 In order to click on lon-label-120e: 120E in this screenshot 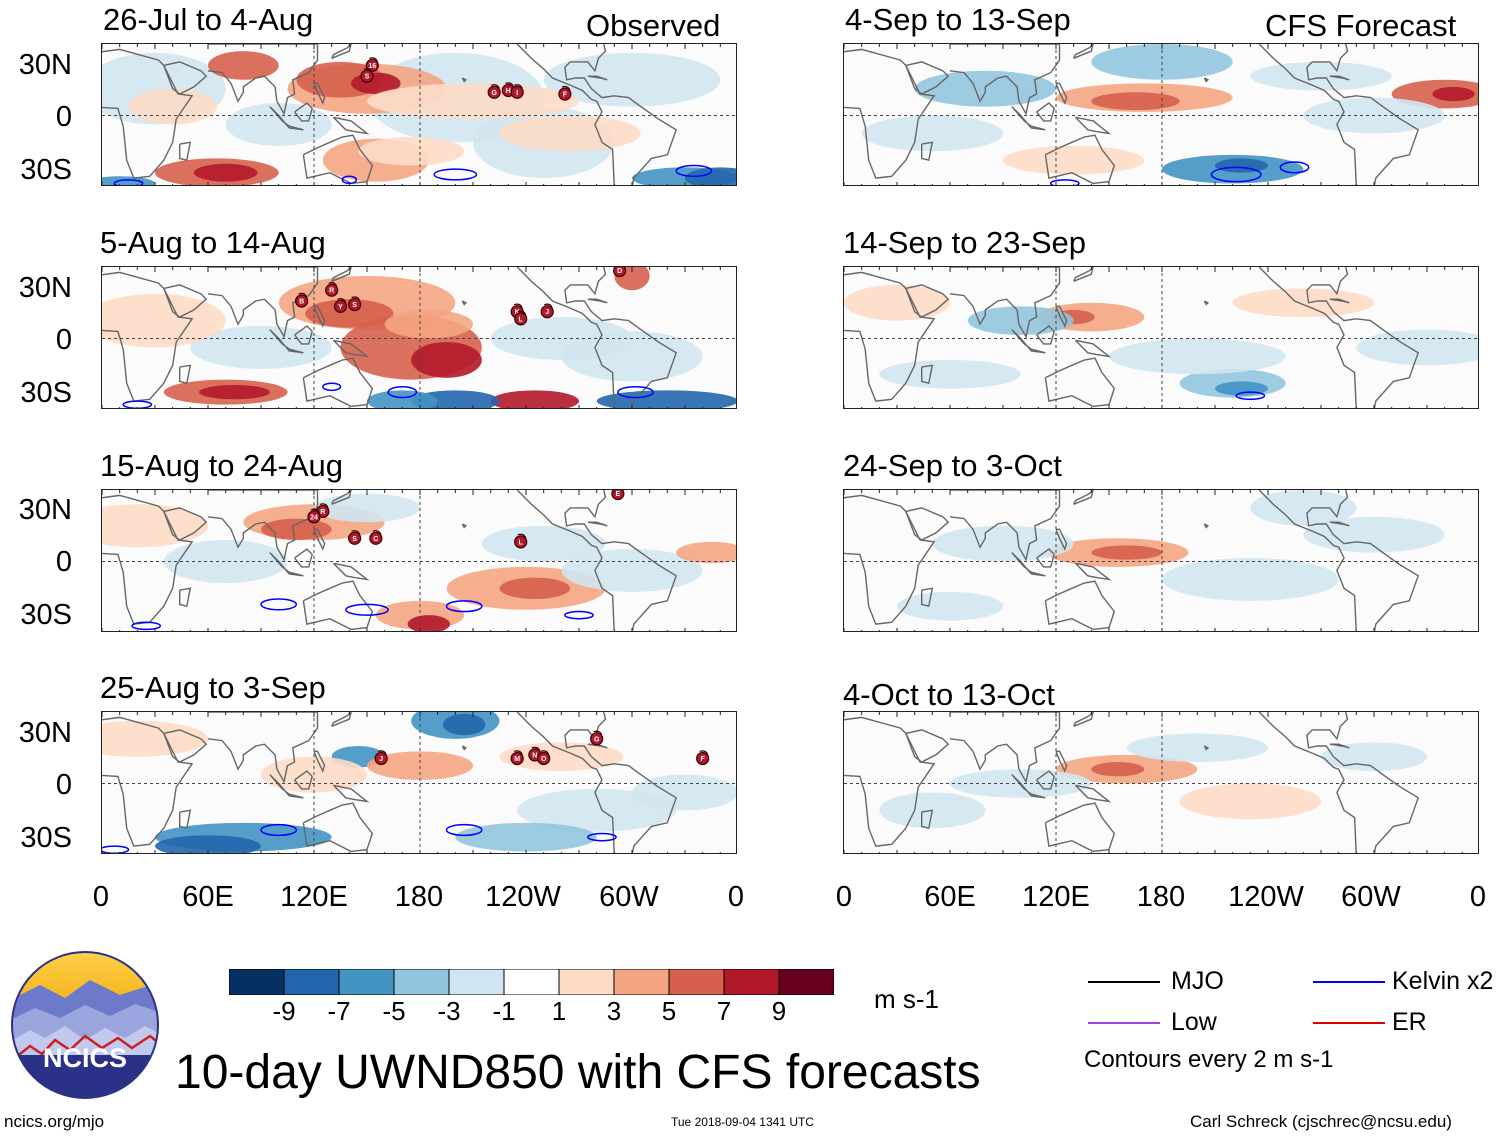, I will do `click(314, 897)`.